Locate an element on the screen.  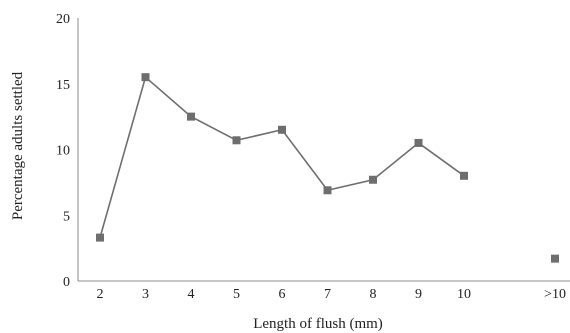
y-tick-labels: 0 5 10 15 20 is located at coordinates (63, 151).